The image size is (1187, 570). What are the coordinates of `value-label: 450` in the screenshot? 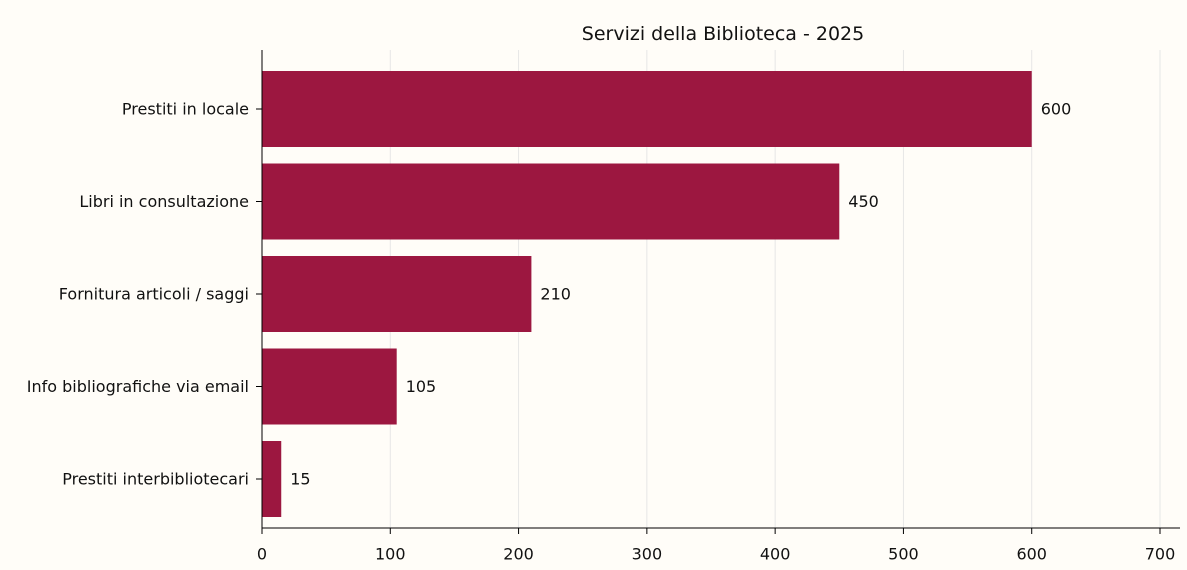 It's located at (863, 201).